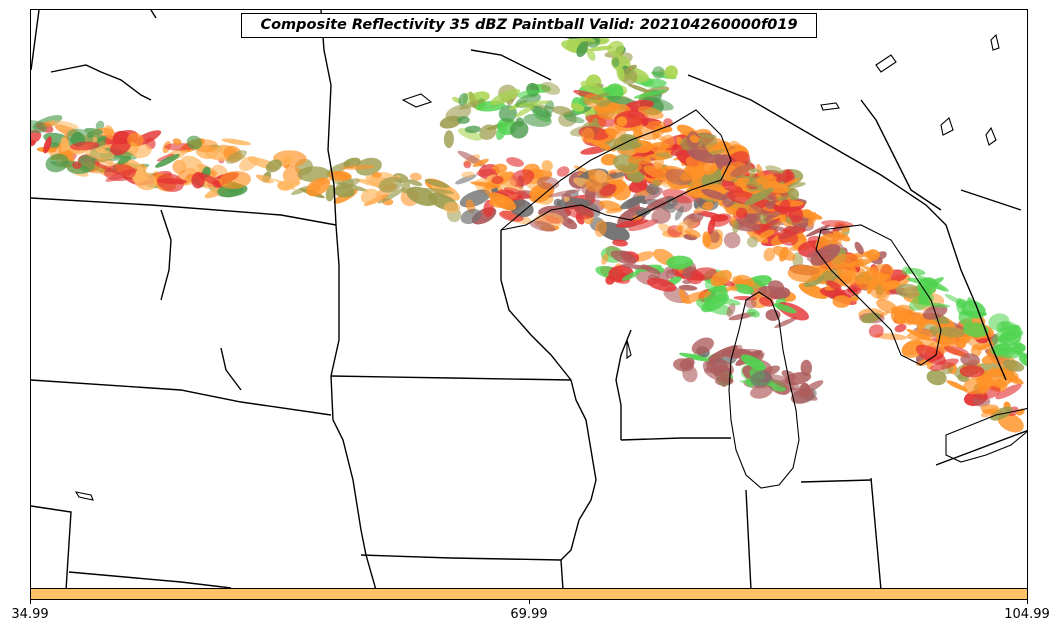 The height and width of the screenshot is (633, 1062). What do you see at coordinates (1027, 614) in the screenshot?
I see `colorbar-tick-max: 104.99` at bounding box center [1027, 614].